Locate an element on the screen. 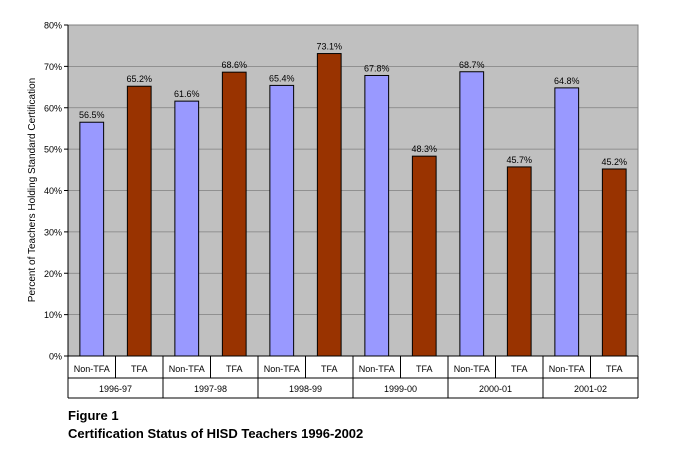  bar-value-label: 61.6% is located at coordinates (187, 94).